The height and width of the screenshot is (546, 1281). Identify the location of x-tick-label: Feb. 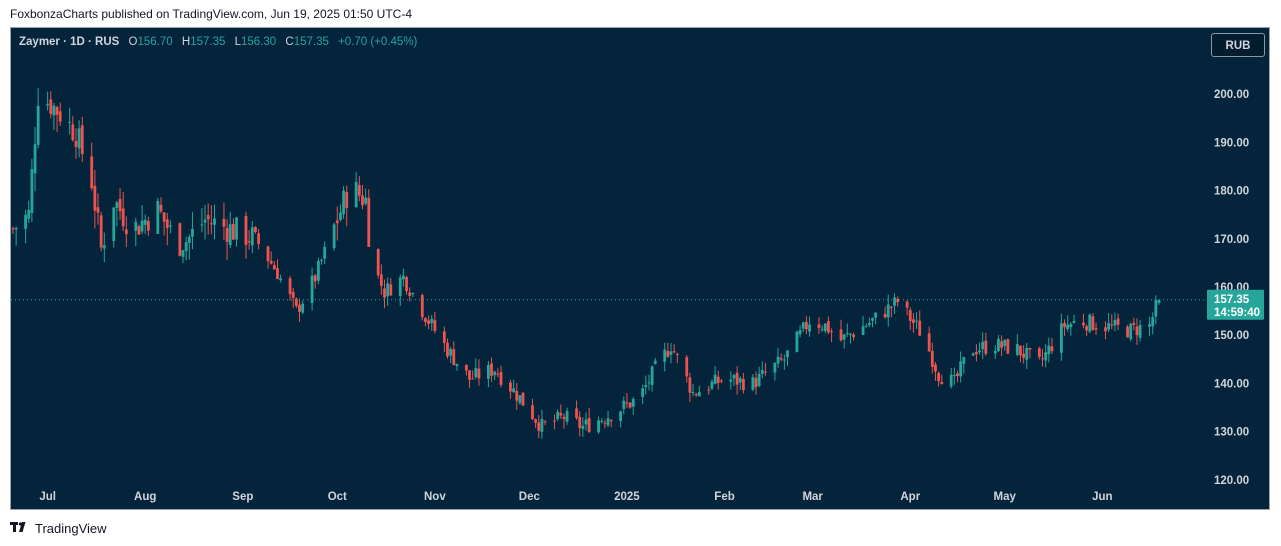
(724, 497).